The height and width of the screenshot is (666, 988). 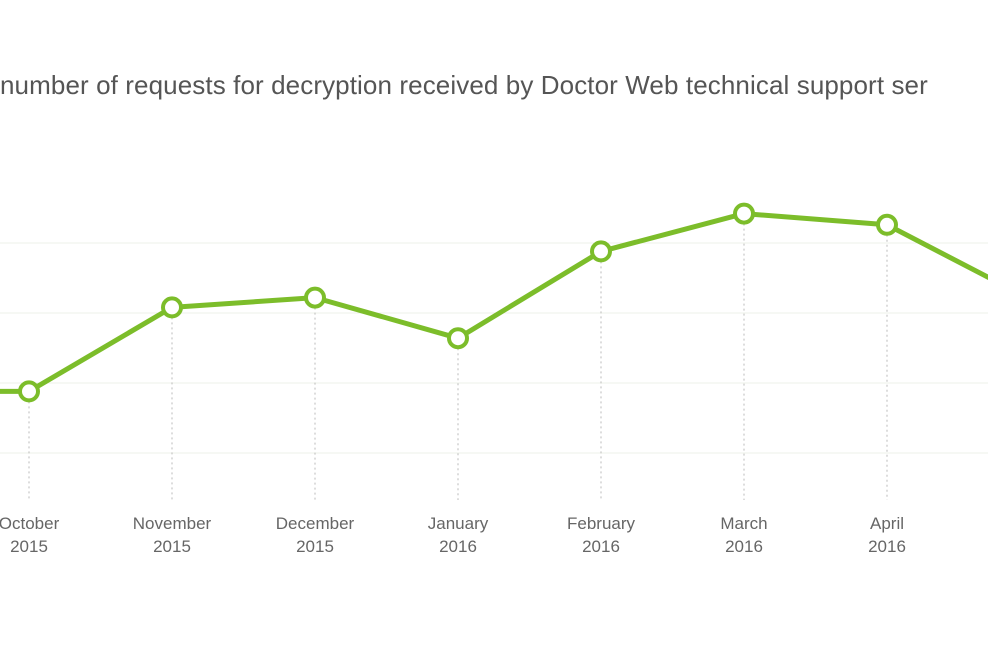 What do you see at coordinates (172, 546) in the screenshot?
I see `x-tick-label-year-2: 2015` at bounding box center [172, 546].